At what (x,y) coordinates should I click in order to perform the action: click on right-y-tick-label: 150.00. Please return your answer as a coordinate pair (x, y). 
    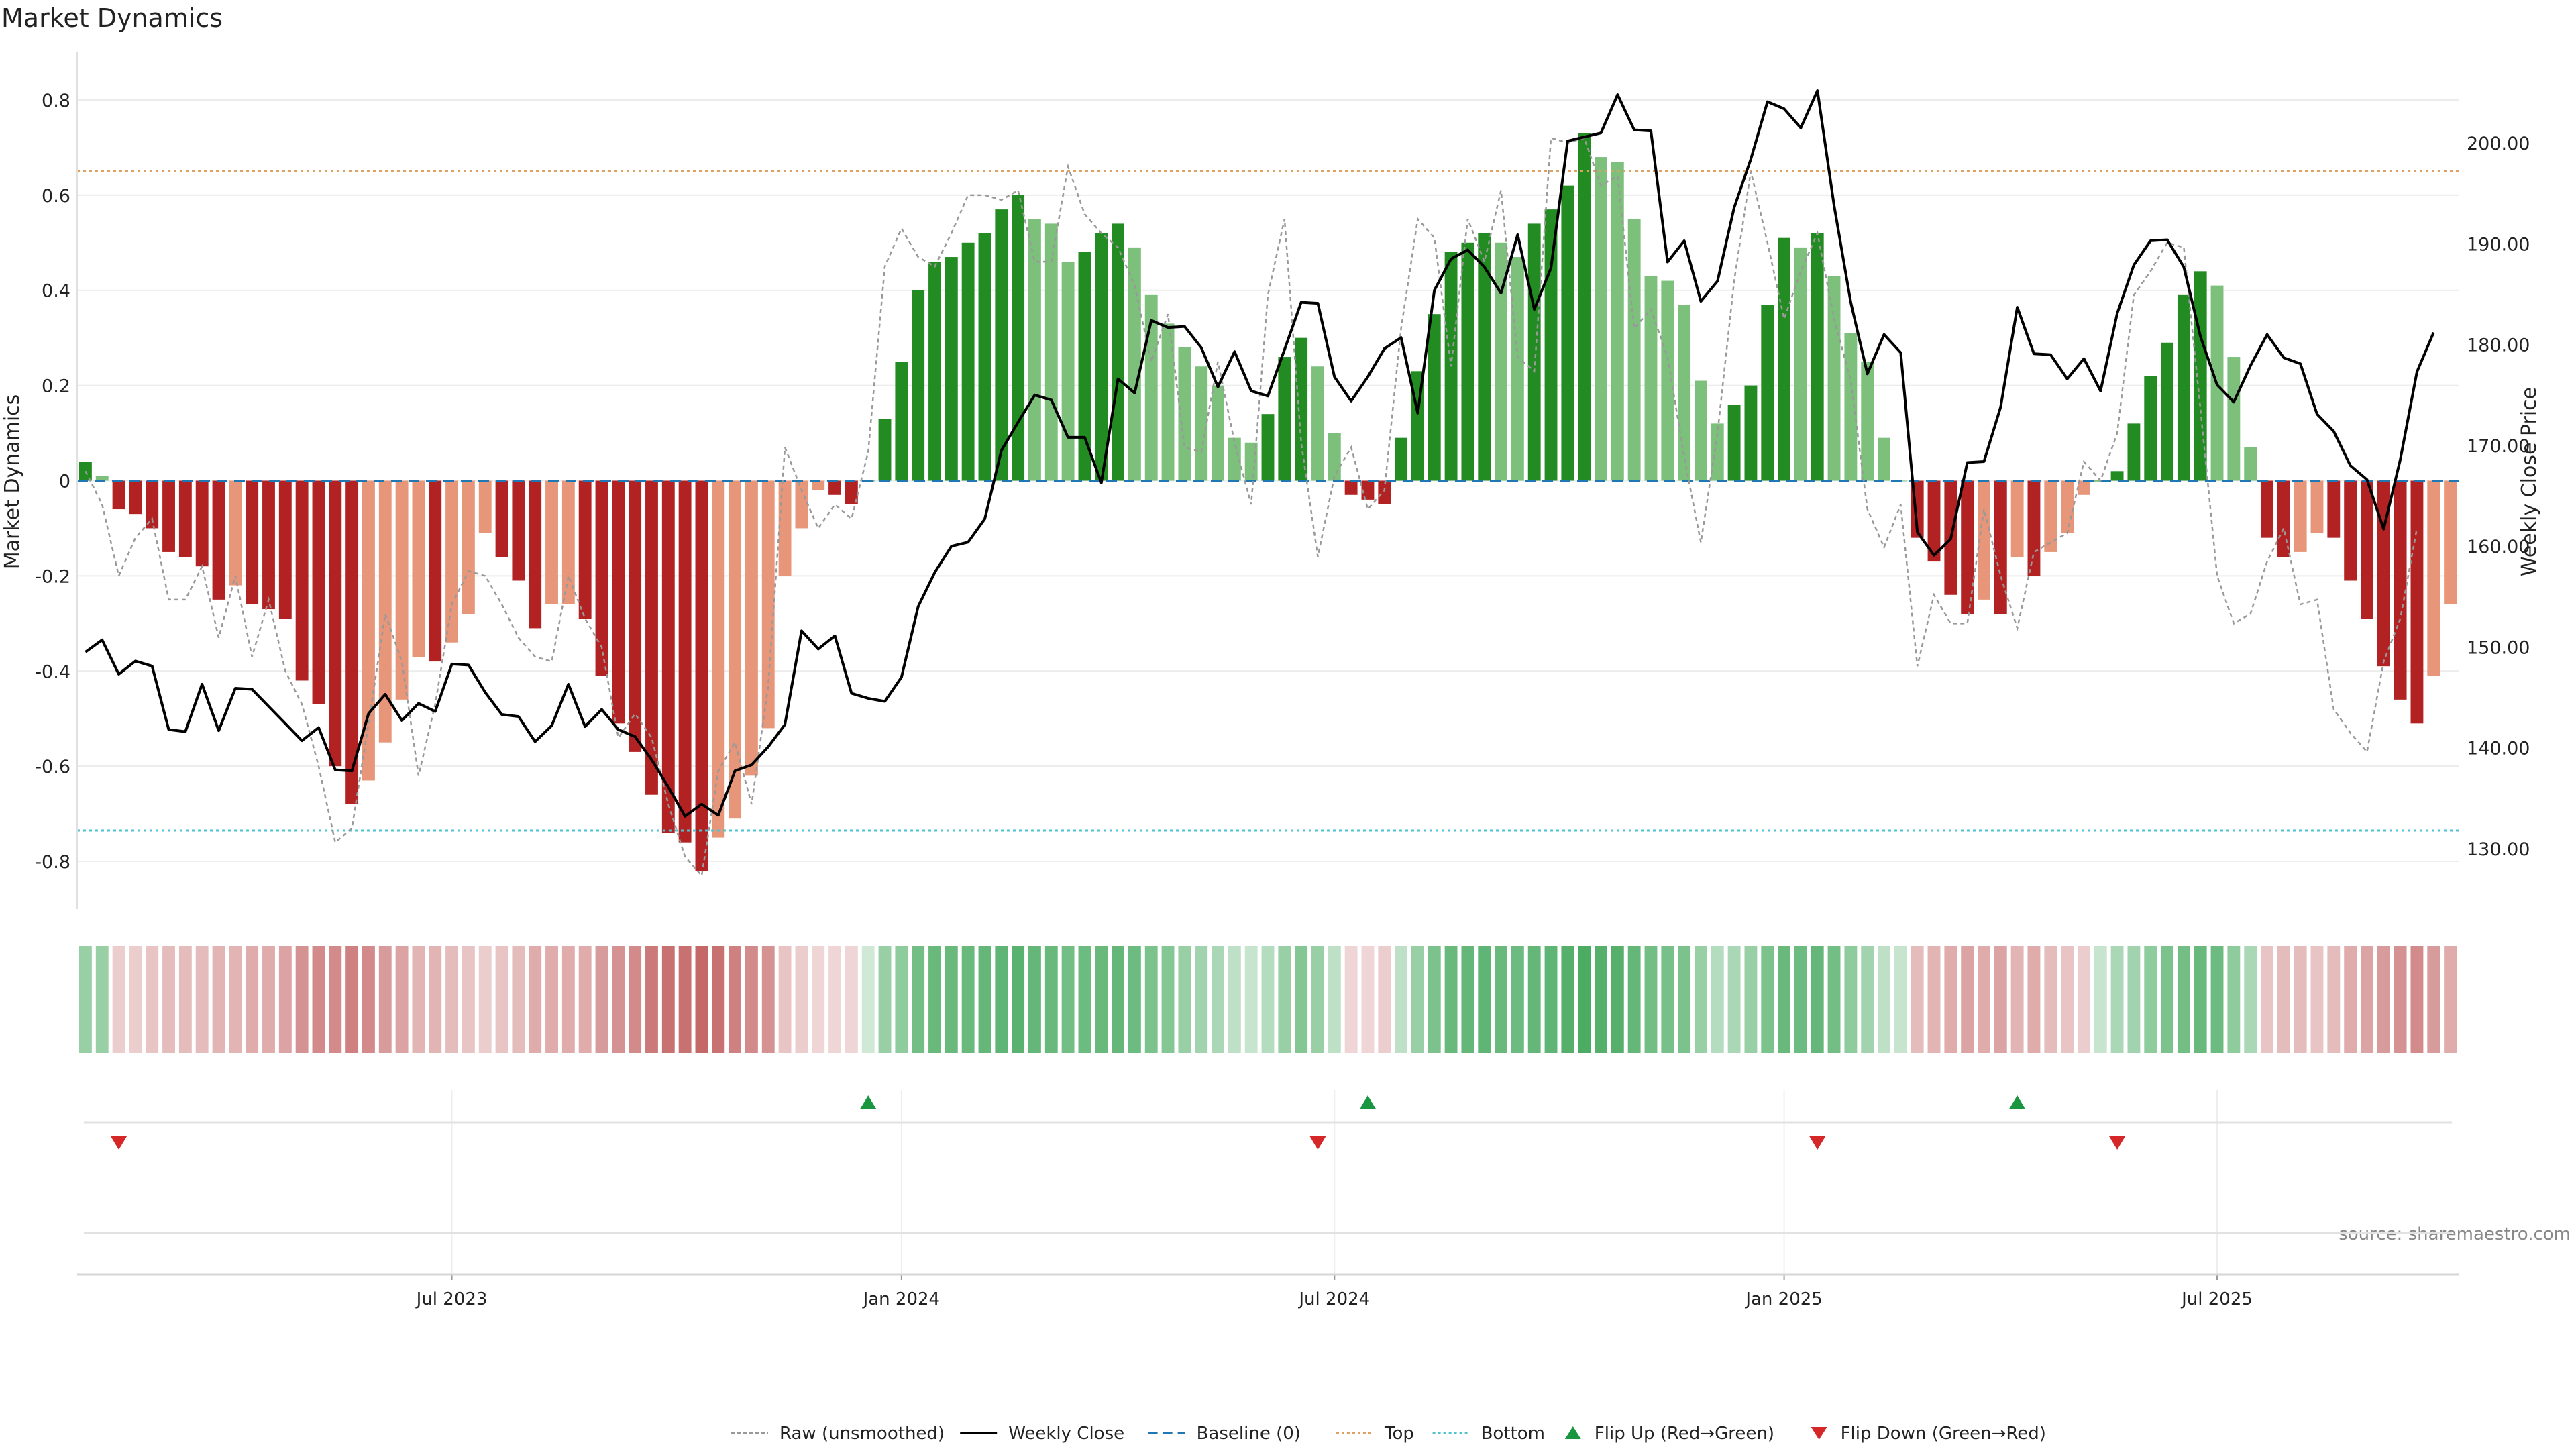
    Looking at the image, I should click on (2498, 647).